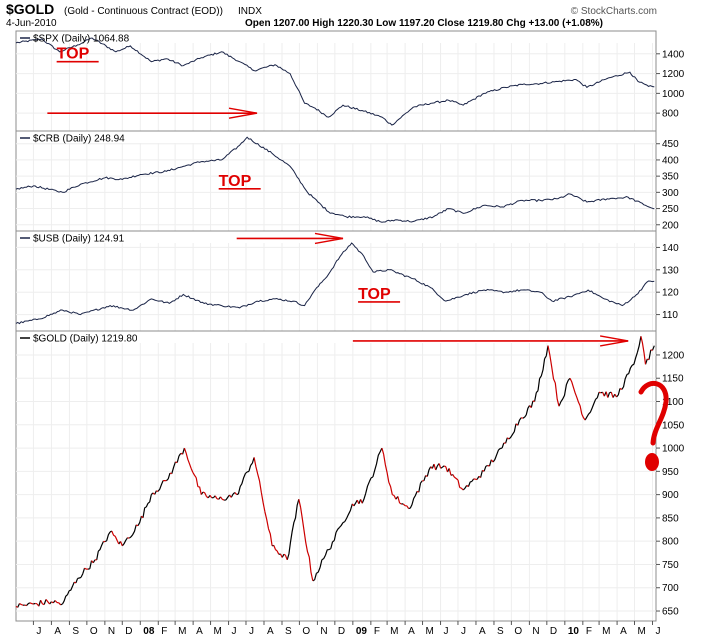 This screenshot has width=702, height=642. I want to click on y-tick-label: 700, so click(670, 588).